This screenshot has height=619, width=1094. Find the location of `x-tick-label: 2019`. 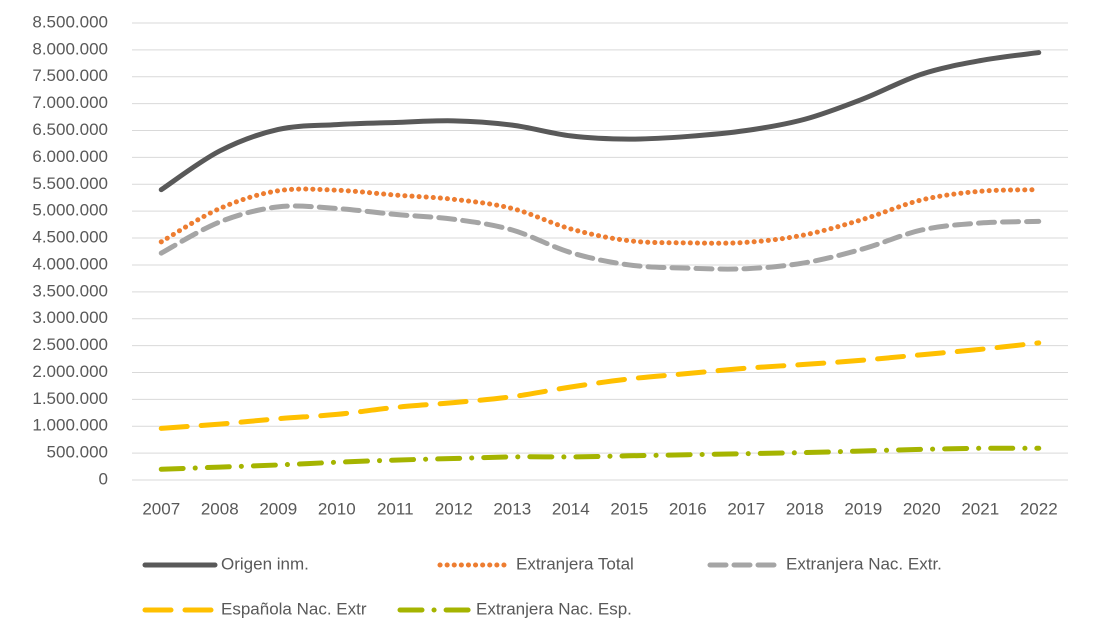

x-tick-label: 2019 is located at coordinates (863, 508).